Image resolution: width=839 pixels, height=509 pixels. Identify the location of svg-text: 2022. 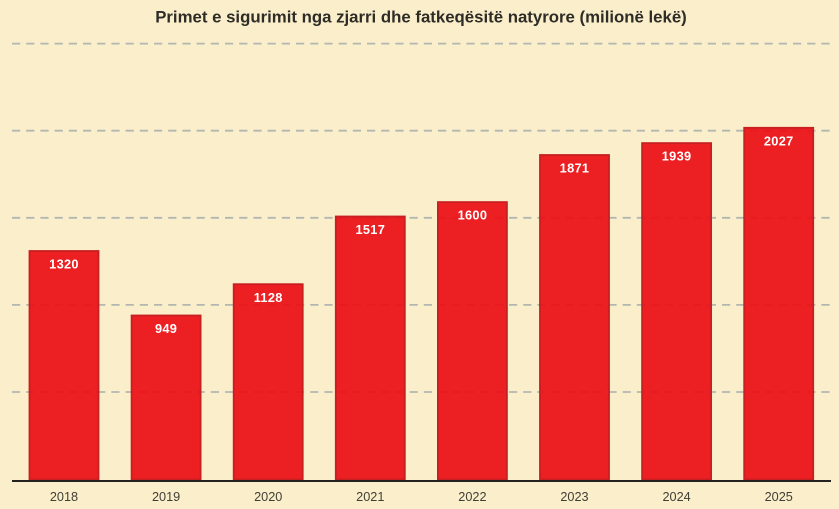
(472, 497).